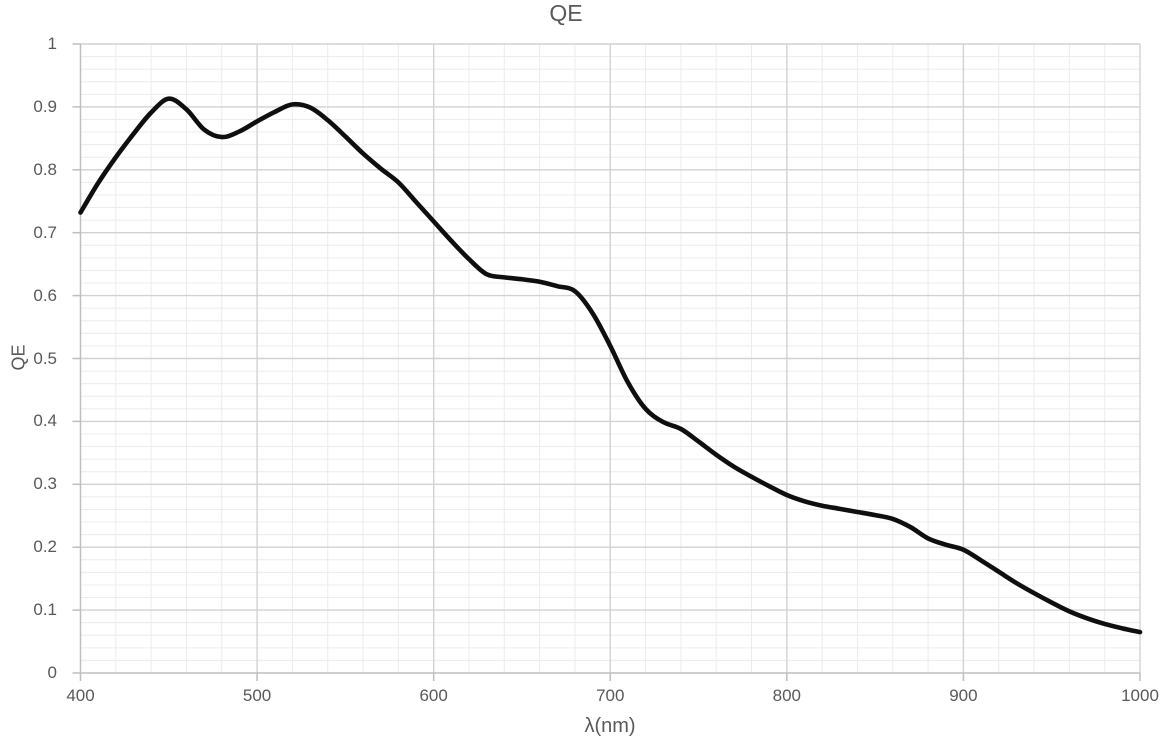 This screenshot has height=749, width=1164. I want to click on y-tick-label: 0.3, so click(45, 484).